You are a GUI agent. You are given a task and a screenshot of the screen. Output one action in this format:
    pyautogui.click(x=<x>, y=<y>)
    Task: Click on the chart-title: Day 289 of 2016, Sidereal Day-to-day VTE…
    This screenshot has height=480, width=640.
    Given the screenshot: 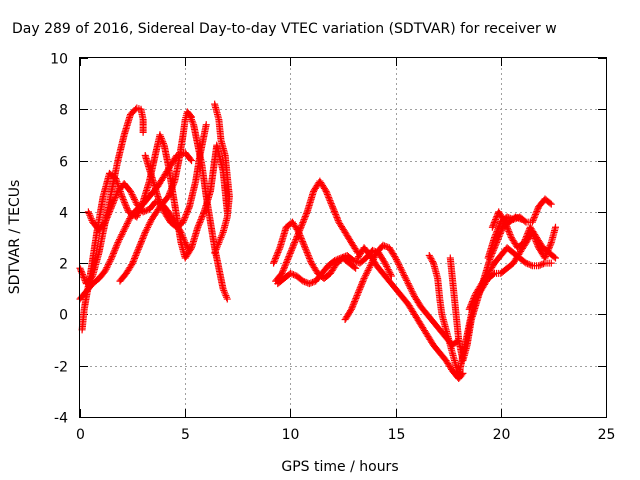 What is the action you would take?
    pyautogui.click(x=284, y=29)
    